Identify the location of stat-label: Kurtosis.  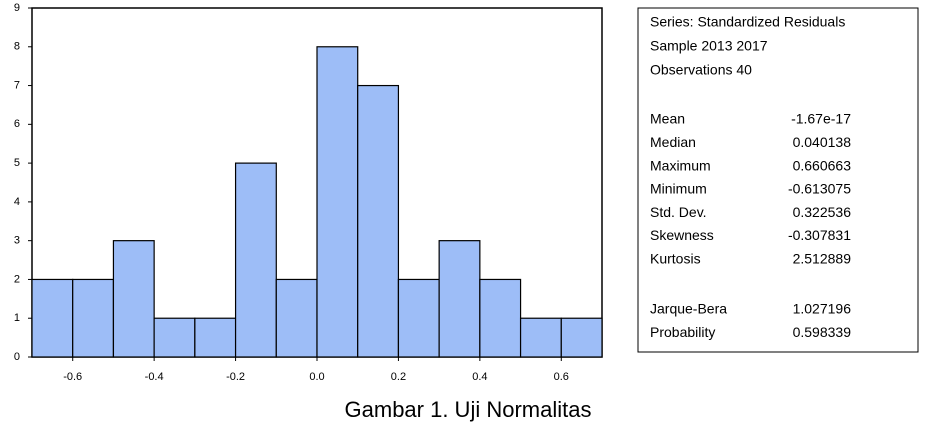
(675, 259).